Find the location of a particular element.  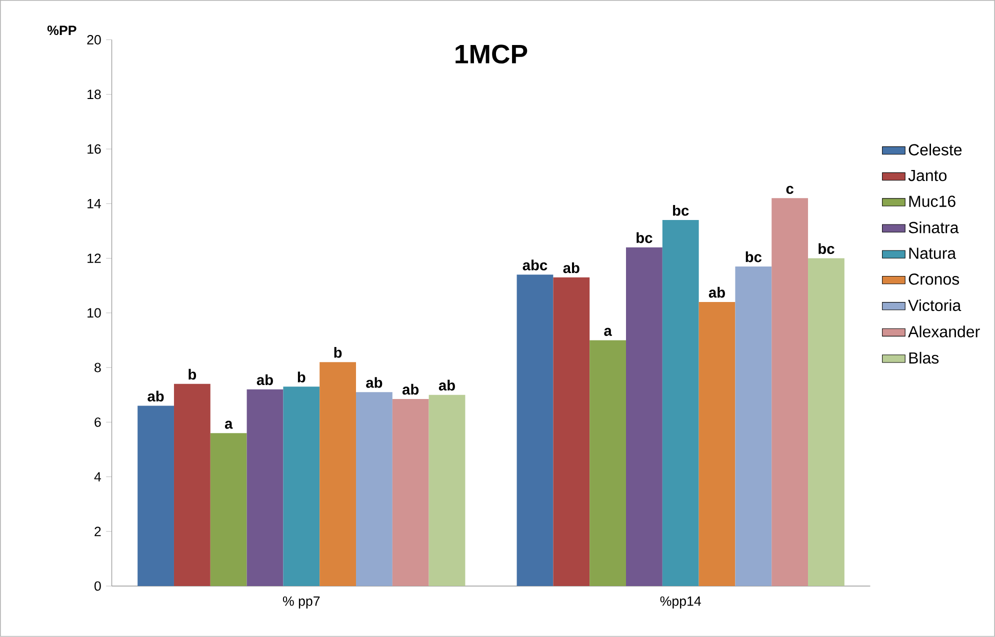

x-tick-label: % pp7 is located at coordinates (301, 602).